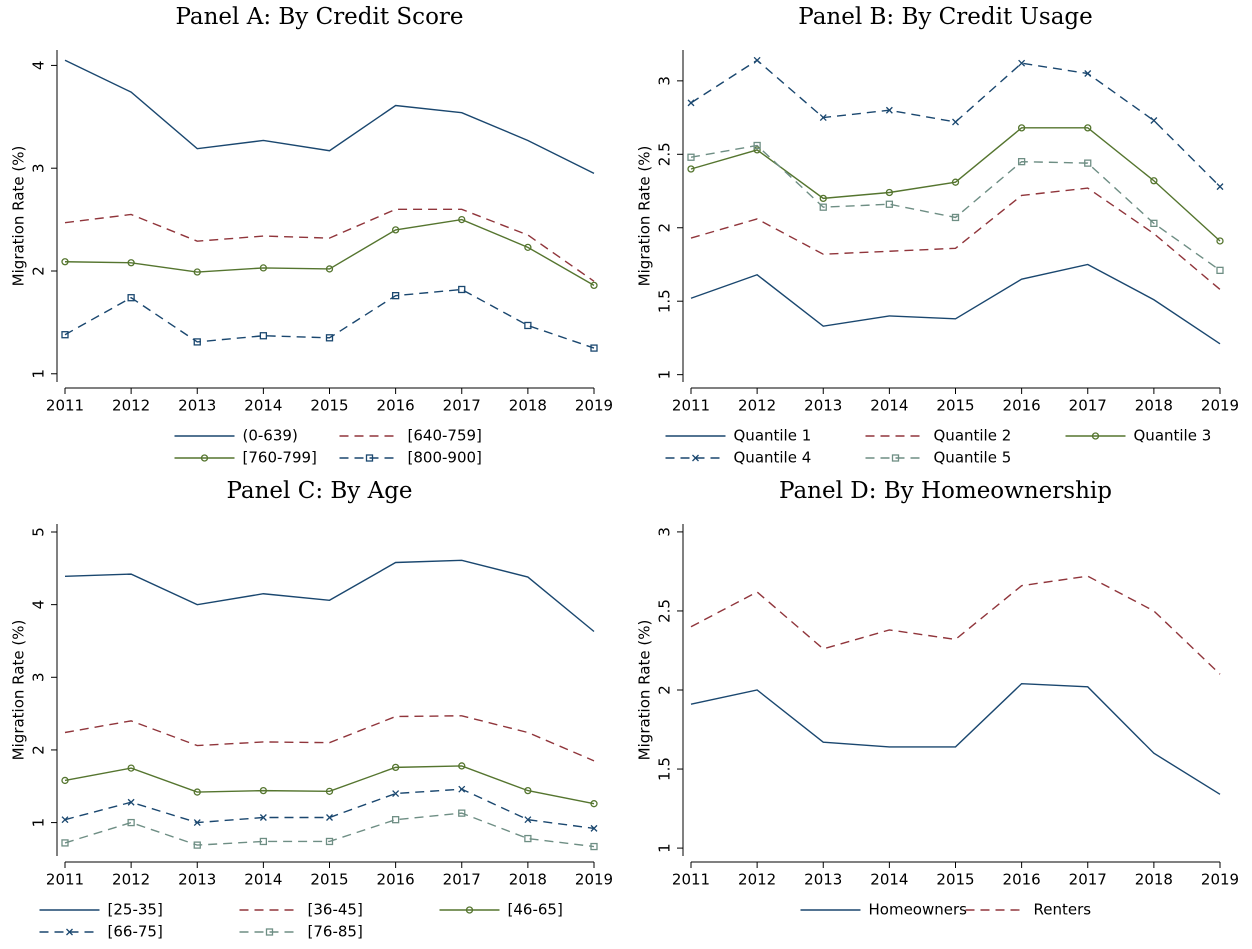  I want to click on y-tick-label: 1, so click(39, 374).